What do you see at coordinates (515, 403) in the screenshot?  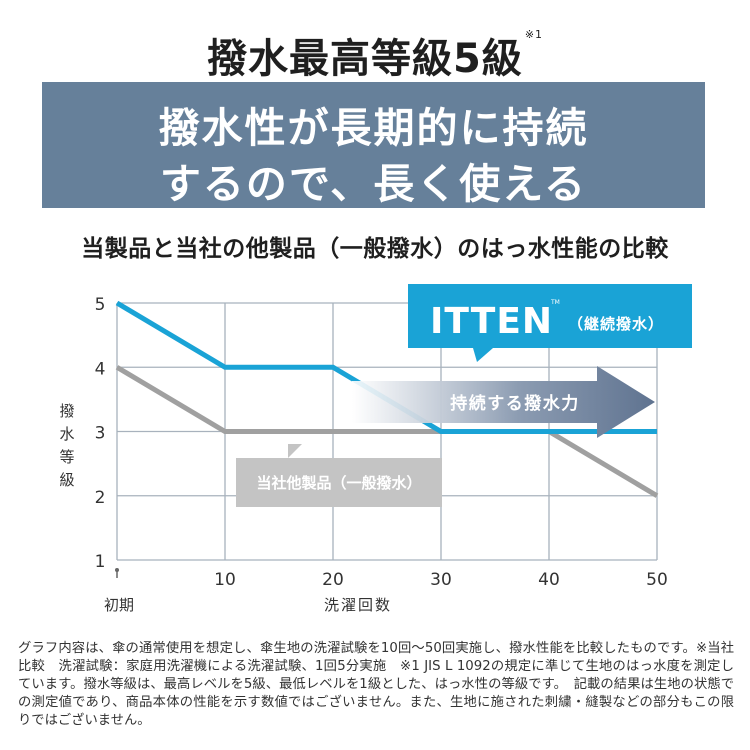 I see `persistence-arrow-label: 持続する撥水力` at bounding box center [515, 403].